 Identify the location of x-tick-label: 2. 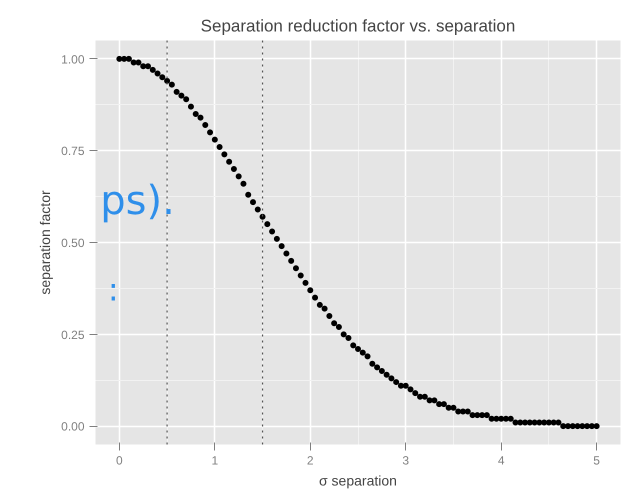
(310, 461).